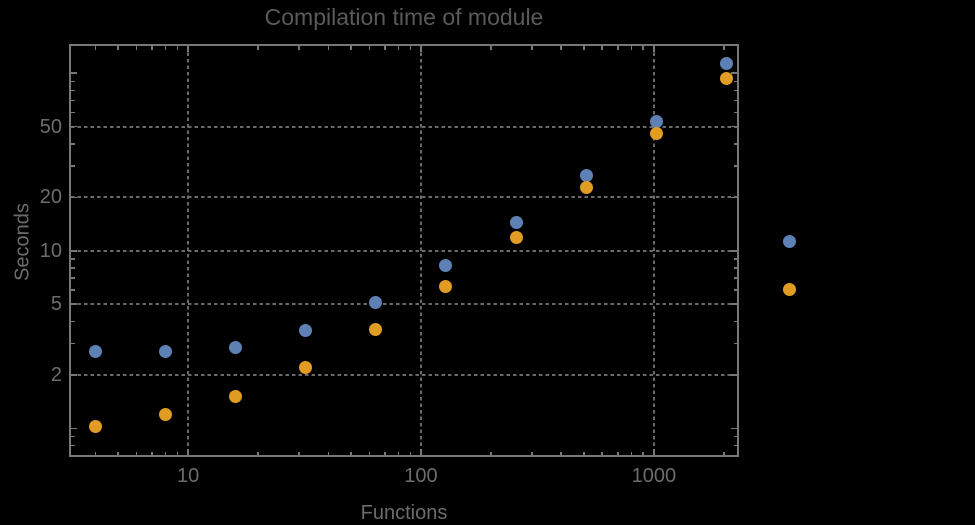 The height and width of the screenshot is (525, 975). I want to click on y-tick-0.9, so click(73, 436).